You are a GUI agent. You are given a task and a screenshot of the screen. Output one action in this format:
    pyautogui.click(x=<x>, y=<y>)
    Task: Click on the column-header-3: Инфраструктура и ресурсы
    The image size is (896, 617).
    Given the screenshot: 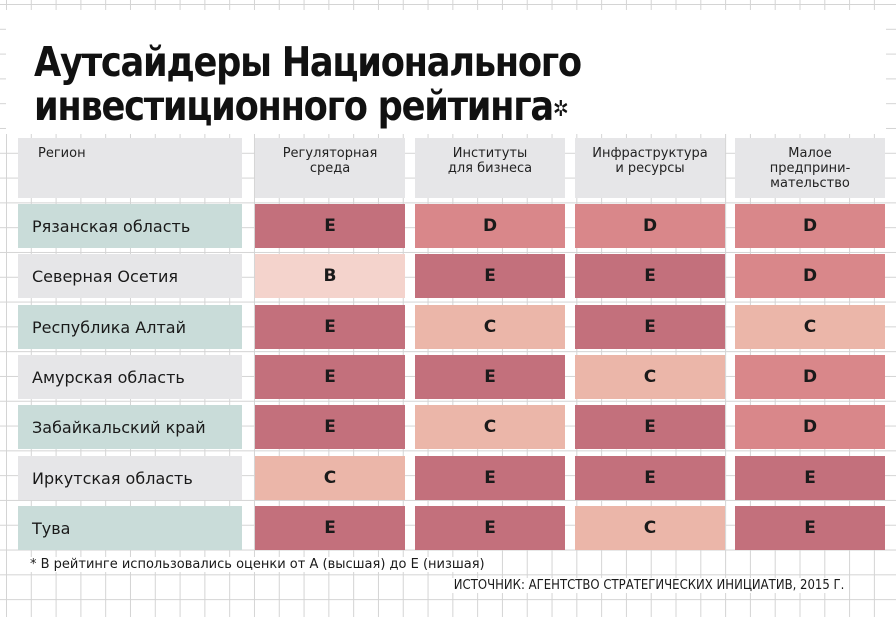 What is the action you would take?
    pyautogui.click(x=650, y=168)
    